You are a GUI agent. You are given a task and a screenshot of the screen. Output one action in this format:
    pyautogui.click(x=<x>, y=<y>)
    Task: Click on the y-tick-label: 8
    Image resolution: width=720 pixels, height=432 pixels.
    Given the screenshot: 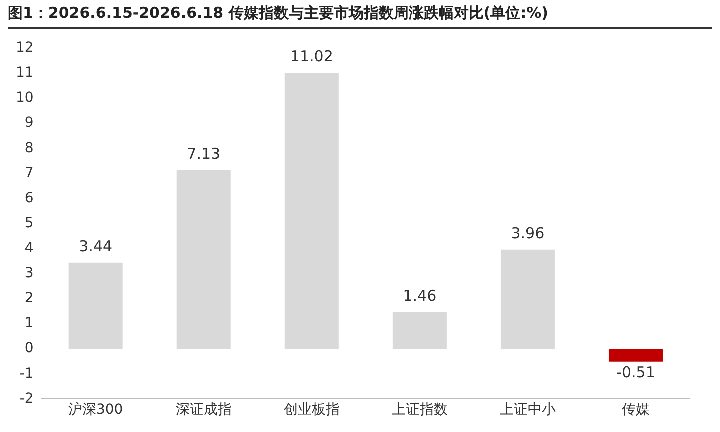 What is the action you would take?
    pyautogui.click(x=29, y=148)
    